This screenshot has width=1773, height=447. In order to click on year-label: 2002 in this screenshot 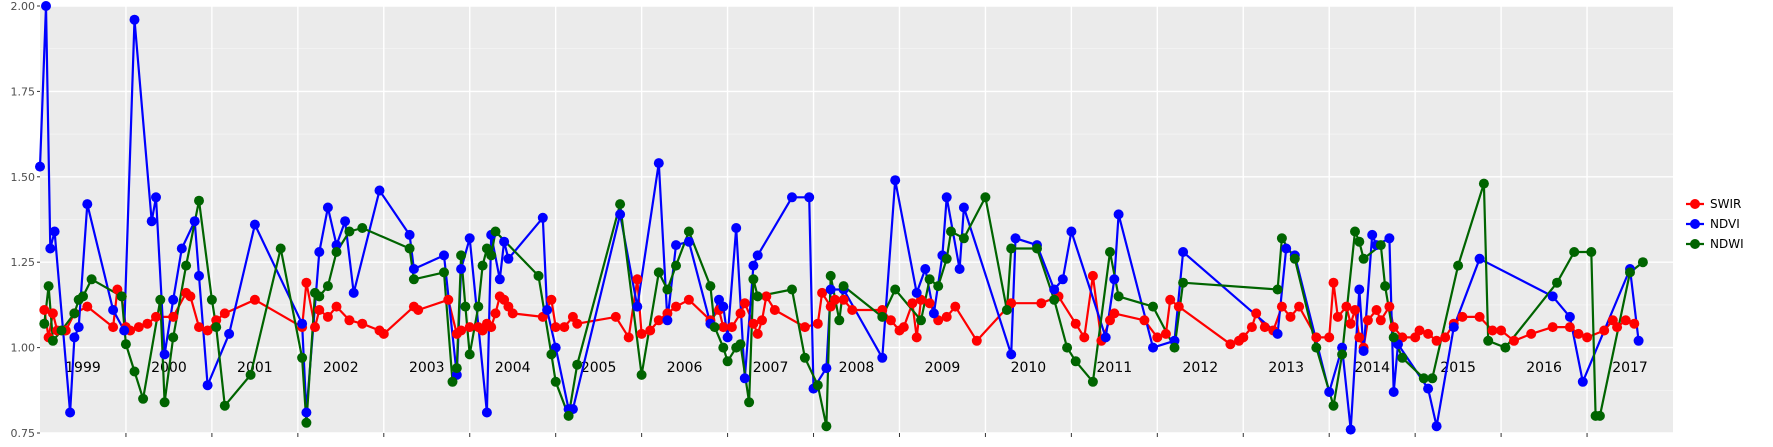, I will do `click(341, 368)`.